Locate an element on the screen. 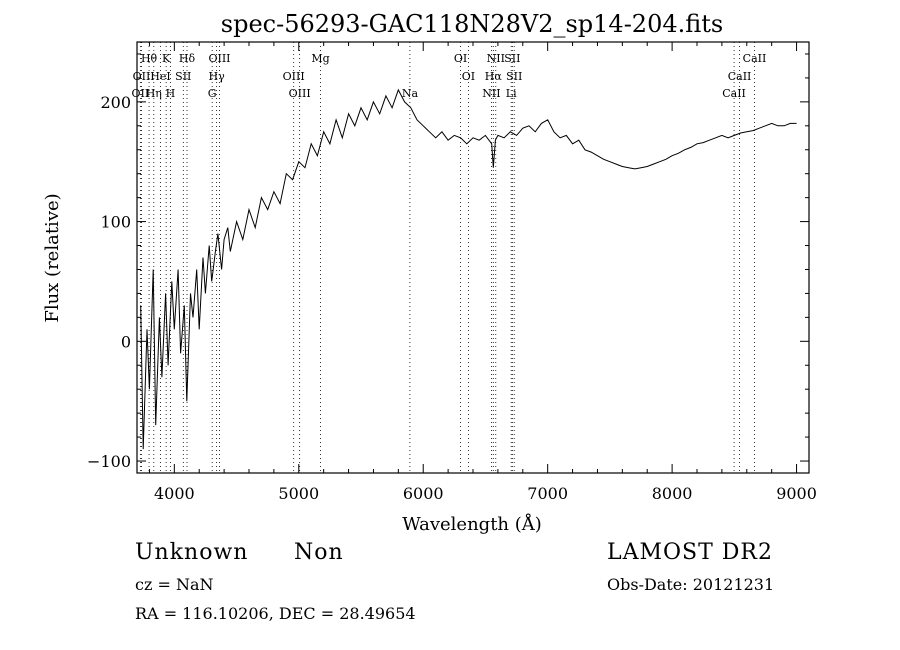 Image resolution: width=900 pixels, height=650 pixels. y-tick-label-1: 0 is located at coordinates (126, 341).